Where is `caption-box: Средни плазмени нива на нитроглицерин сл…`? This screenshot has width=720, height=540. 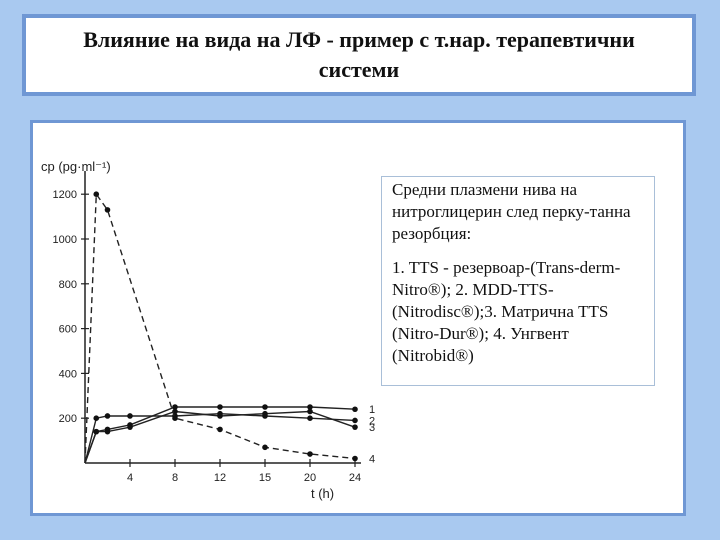
caption-box: Средни плазмени нива на нитроглицерин сл… is located at coordinates (518, 281).